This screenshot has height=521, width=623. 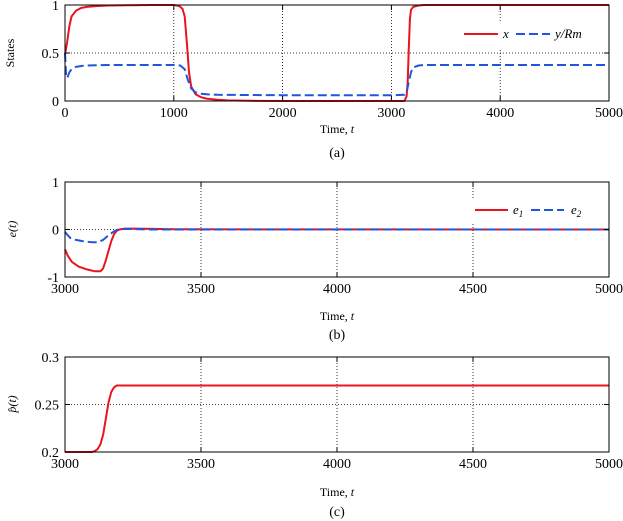 What do you see at coordinates (337, 335) in the screenshot?
I see `panel-b-caption: (b)` at bounding box center [337, 335].